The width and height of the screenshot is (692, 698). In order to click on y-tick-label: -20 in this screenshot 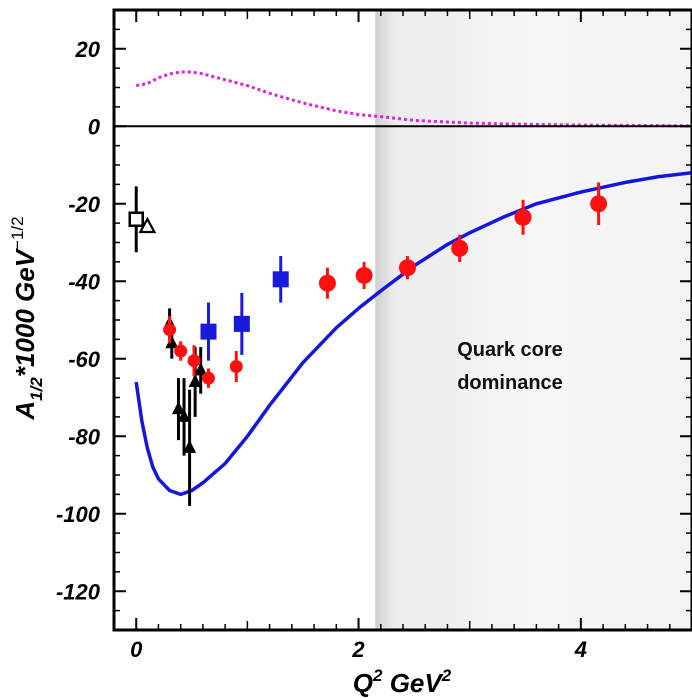, I will do `click(84, 204)`.